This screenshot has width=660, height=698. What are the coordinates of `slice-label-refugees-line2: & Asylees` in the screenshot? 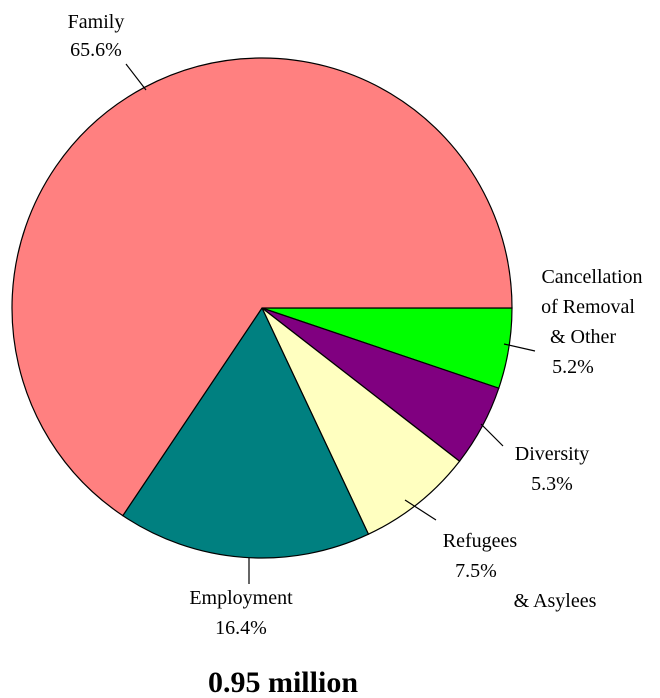 It's located at (555, 601).